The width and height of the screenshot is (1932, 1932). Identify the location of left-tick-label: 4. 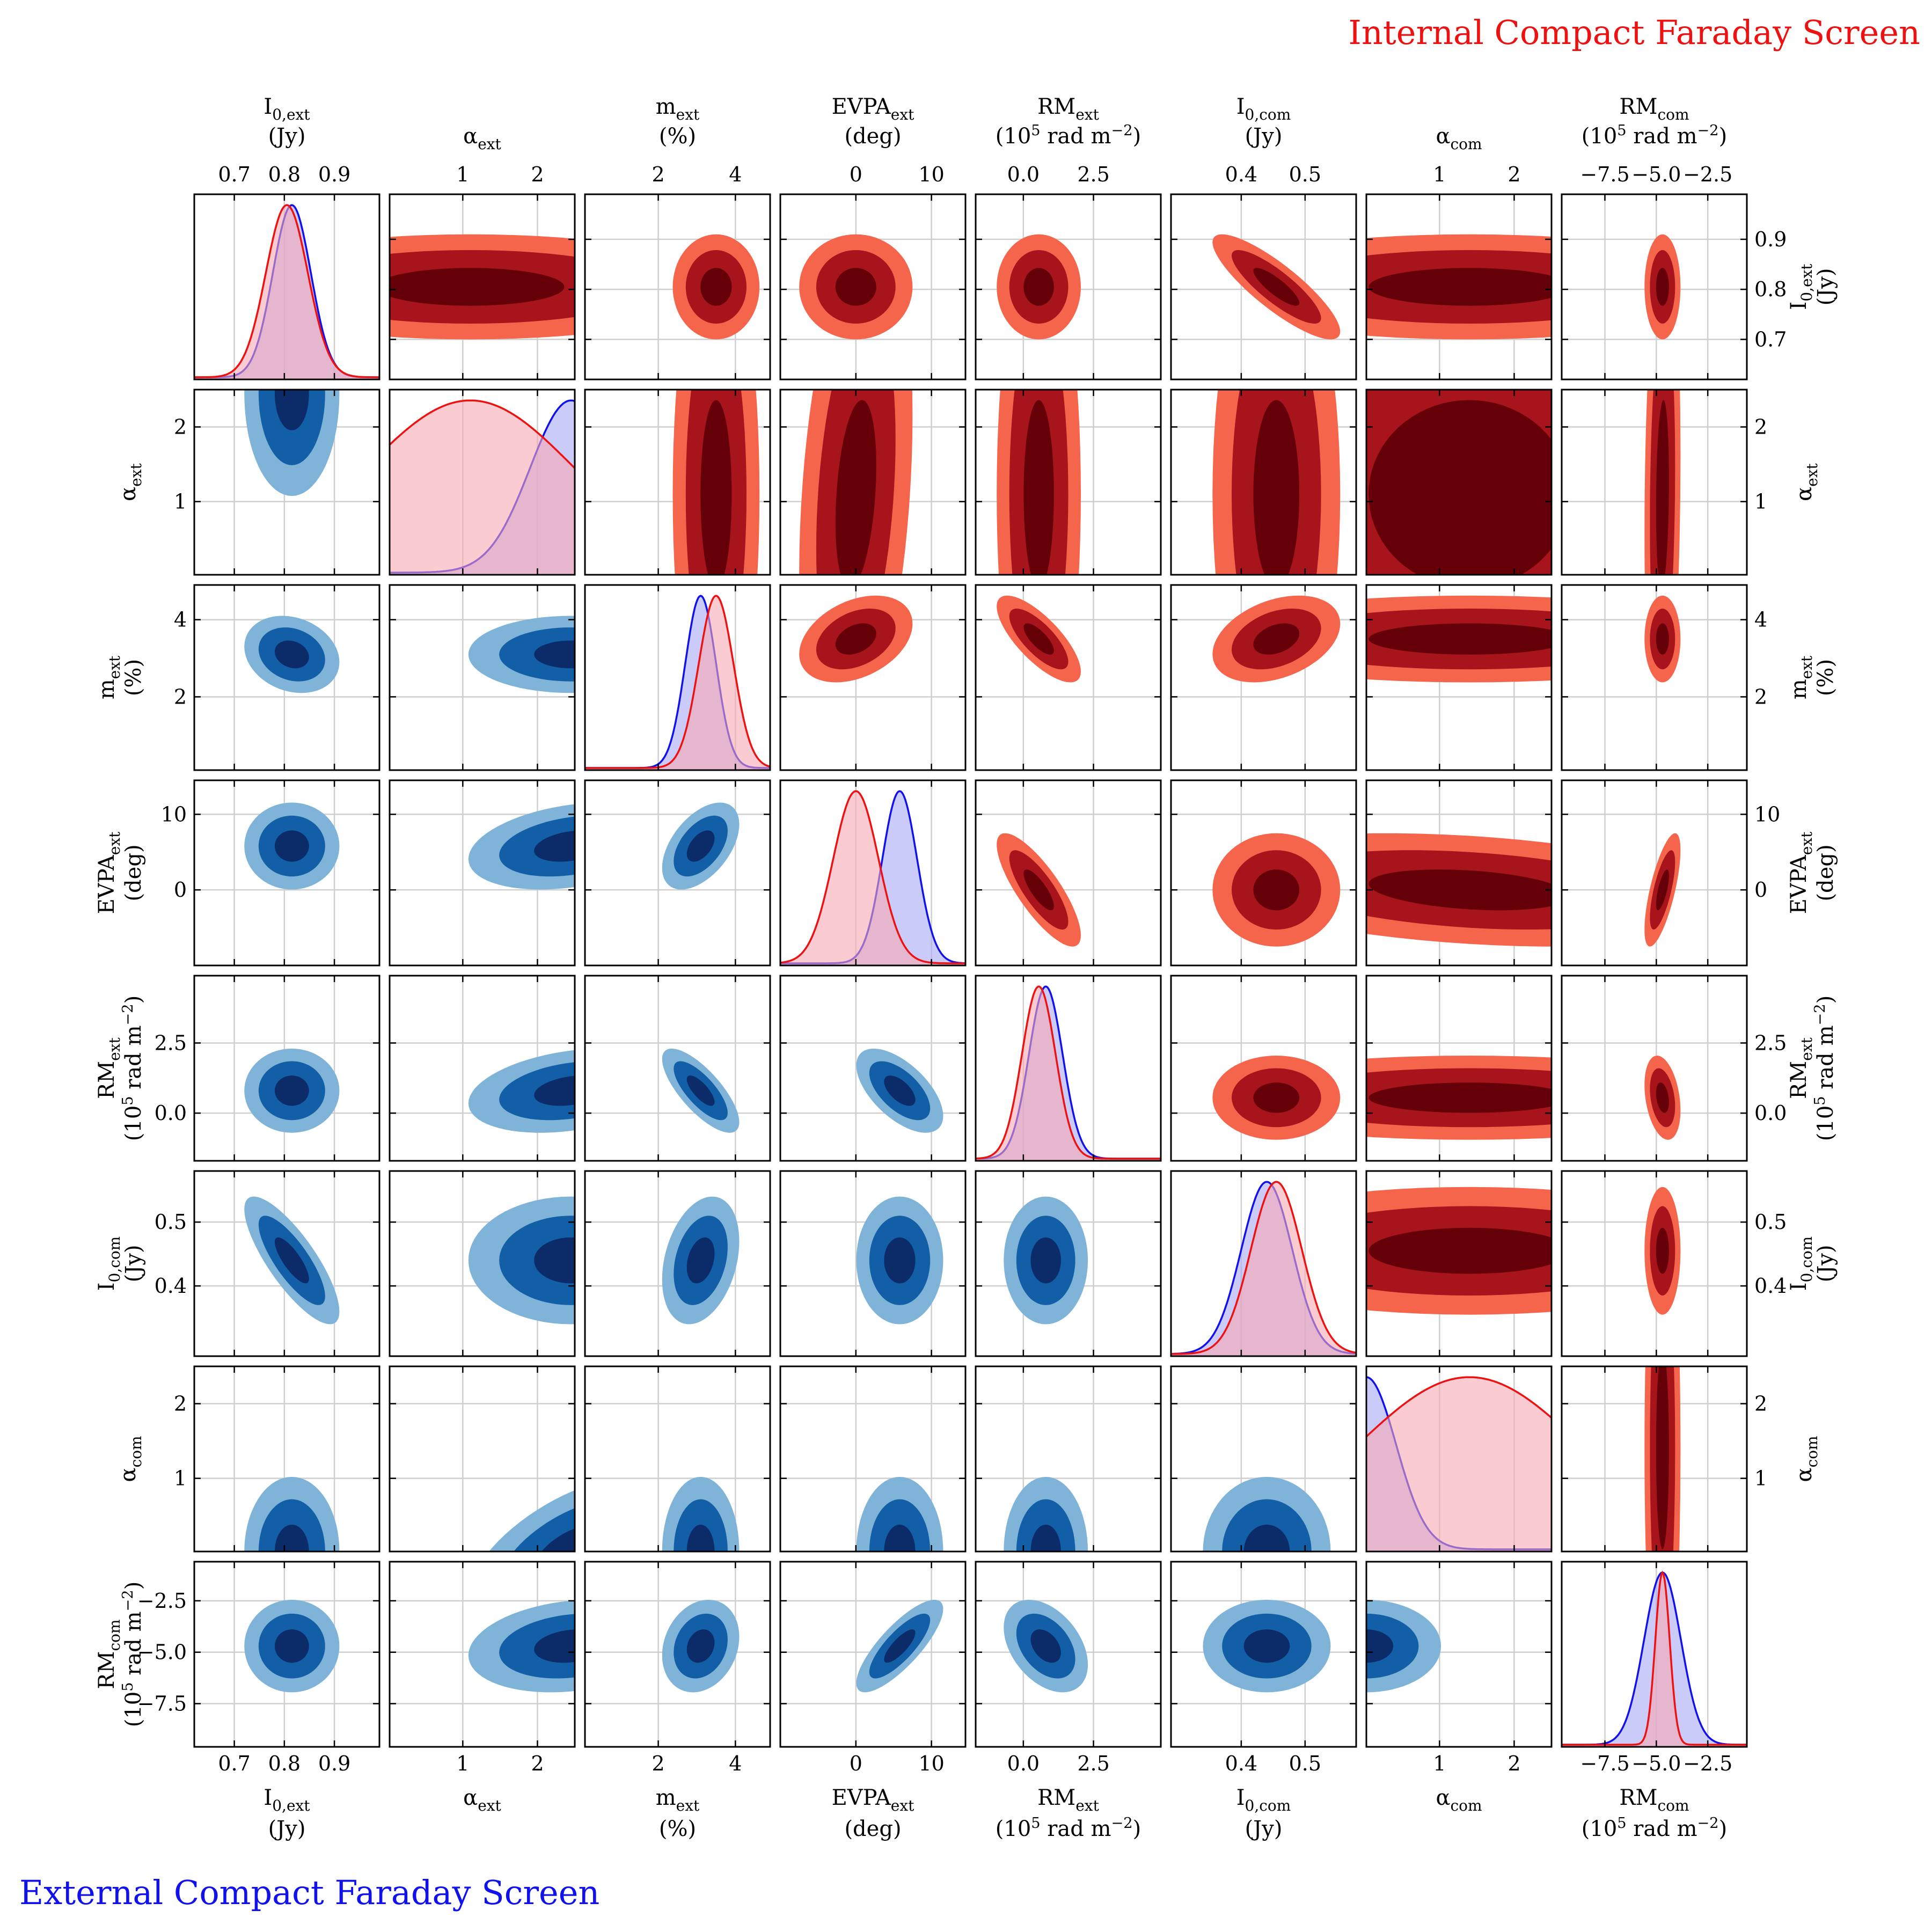
(180, 620).